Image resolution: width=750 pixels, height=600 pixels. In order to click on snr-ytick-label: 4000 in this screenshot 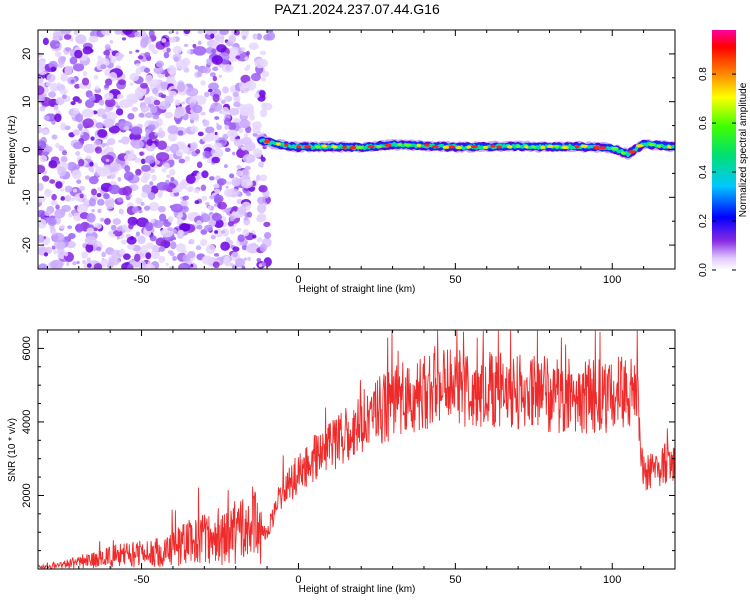, I will do `click(27, 422)`.